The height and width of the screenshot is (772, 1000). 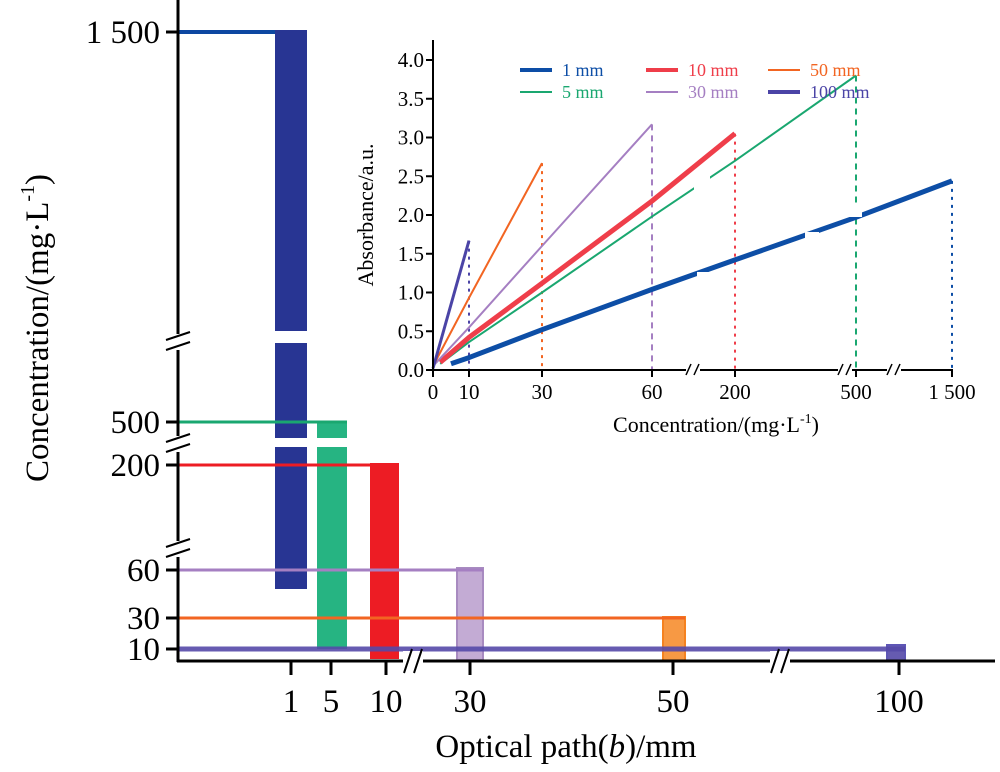 What do you see at coordinates (652, 392) in the screenshot?
I see `inset-x-tick-label: 60` at bounding box center [652, 392].